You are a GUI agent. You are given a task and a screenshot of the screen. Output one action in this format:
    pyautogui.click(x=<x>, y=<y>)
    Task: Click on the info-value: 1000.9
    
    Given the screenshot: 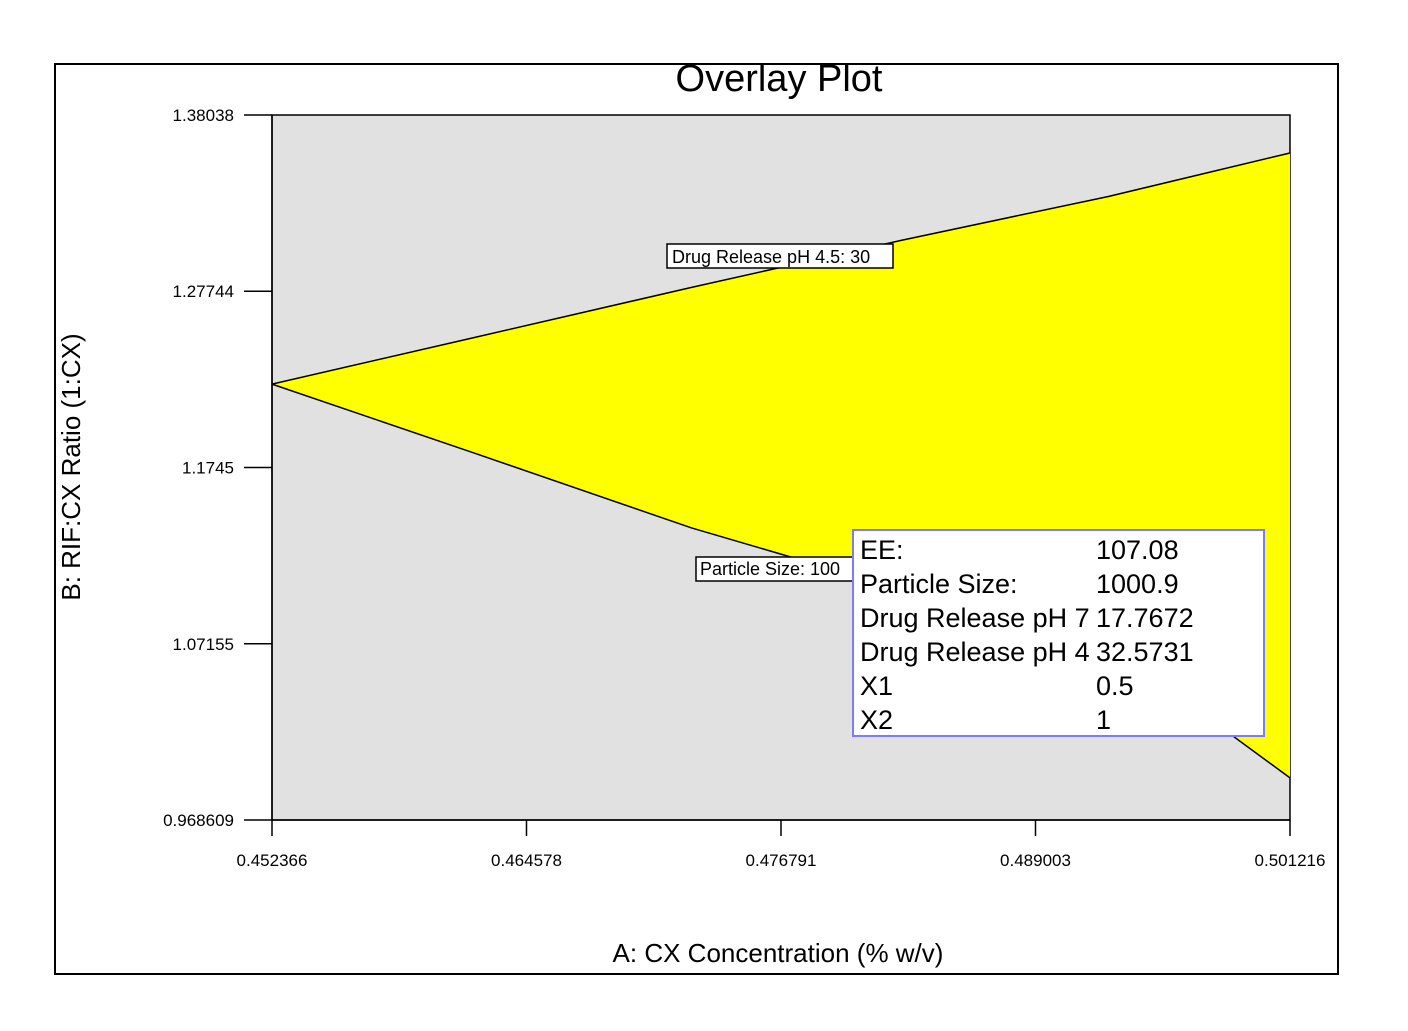 What is the action you would take?
    pyautogui.click(x=1137, y=584)
    